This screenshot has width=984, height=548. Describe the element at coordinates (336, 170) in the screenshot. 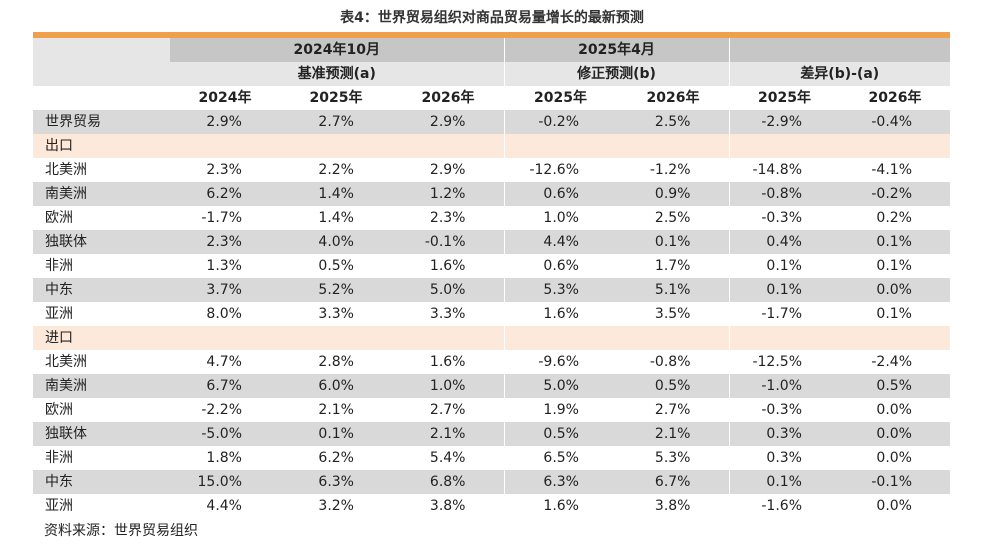

I see `table-cell: 2.2%` at that location.